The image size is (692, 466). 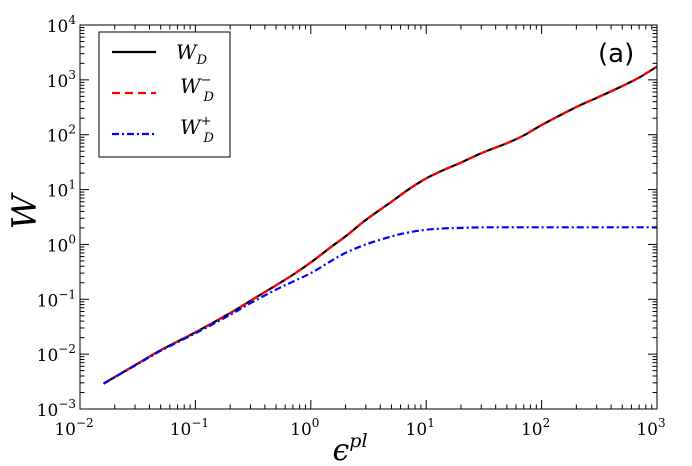 I want to click on x-tick-label: 10⁻¹, so click(x=189, y=428).